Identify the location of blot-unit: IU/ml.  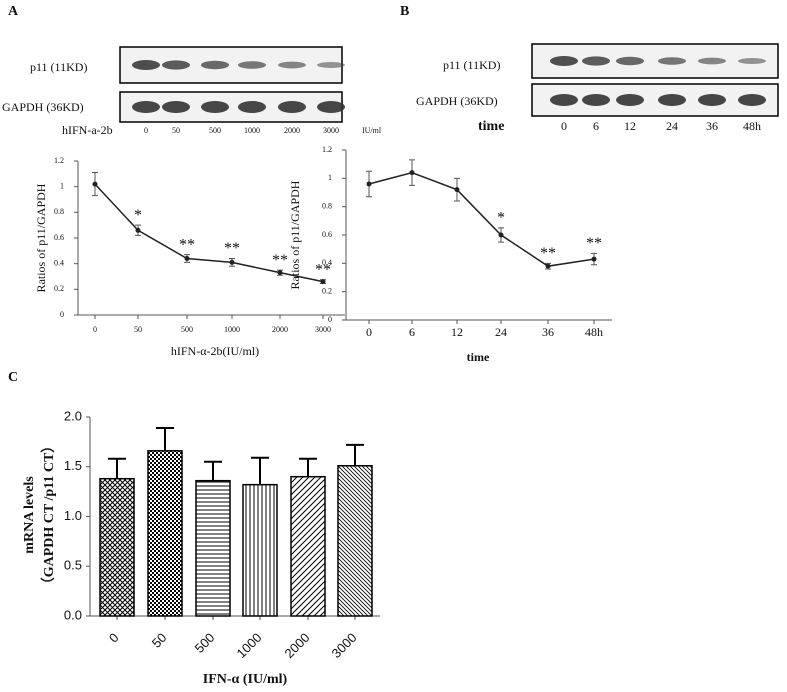
(372, 130).